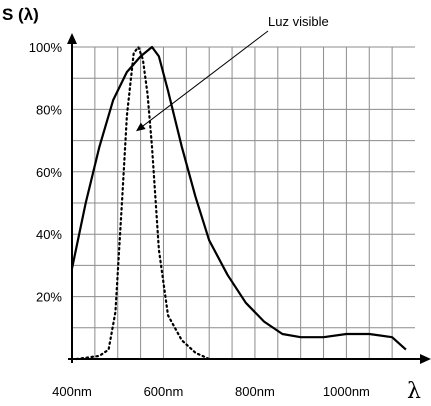  What do you see at coordinates (205, 78) in the screenshot?
I see `annotation-arrow-line` at bounding box center [205, 78].